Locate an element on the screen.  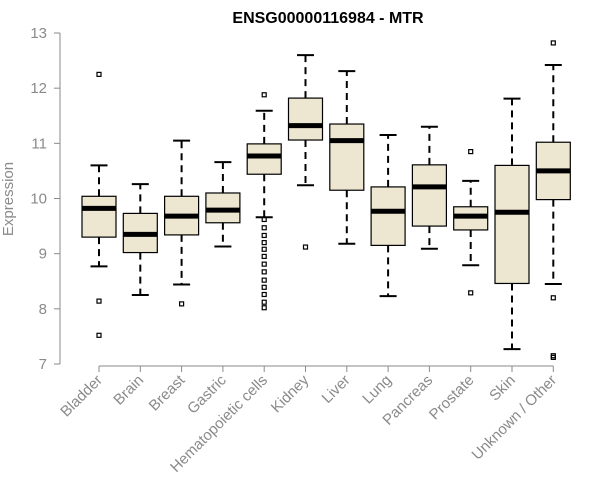
y-tick-label: 13 is located at coordinates (38, 33).